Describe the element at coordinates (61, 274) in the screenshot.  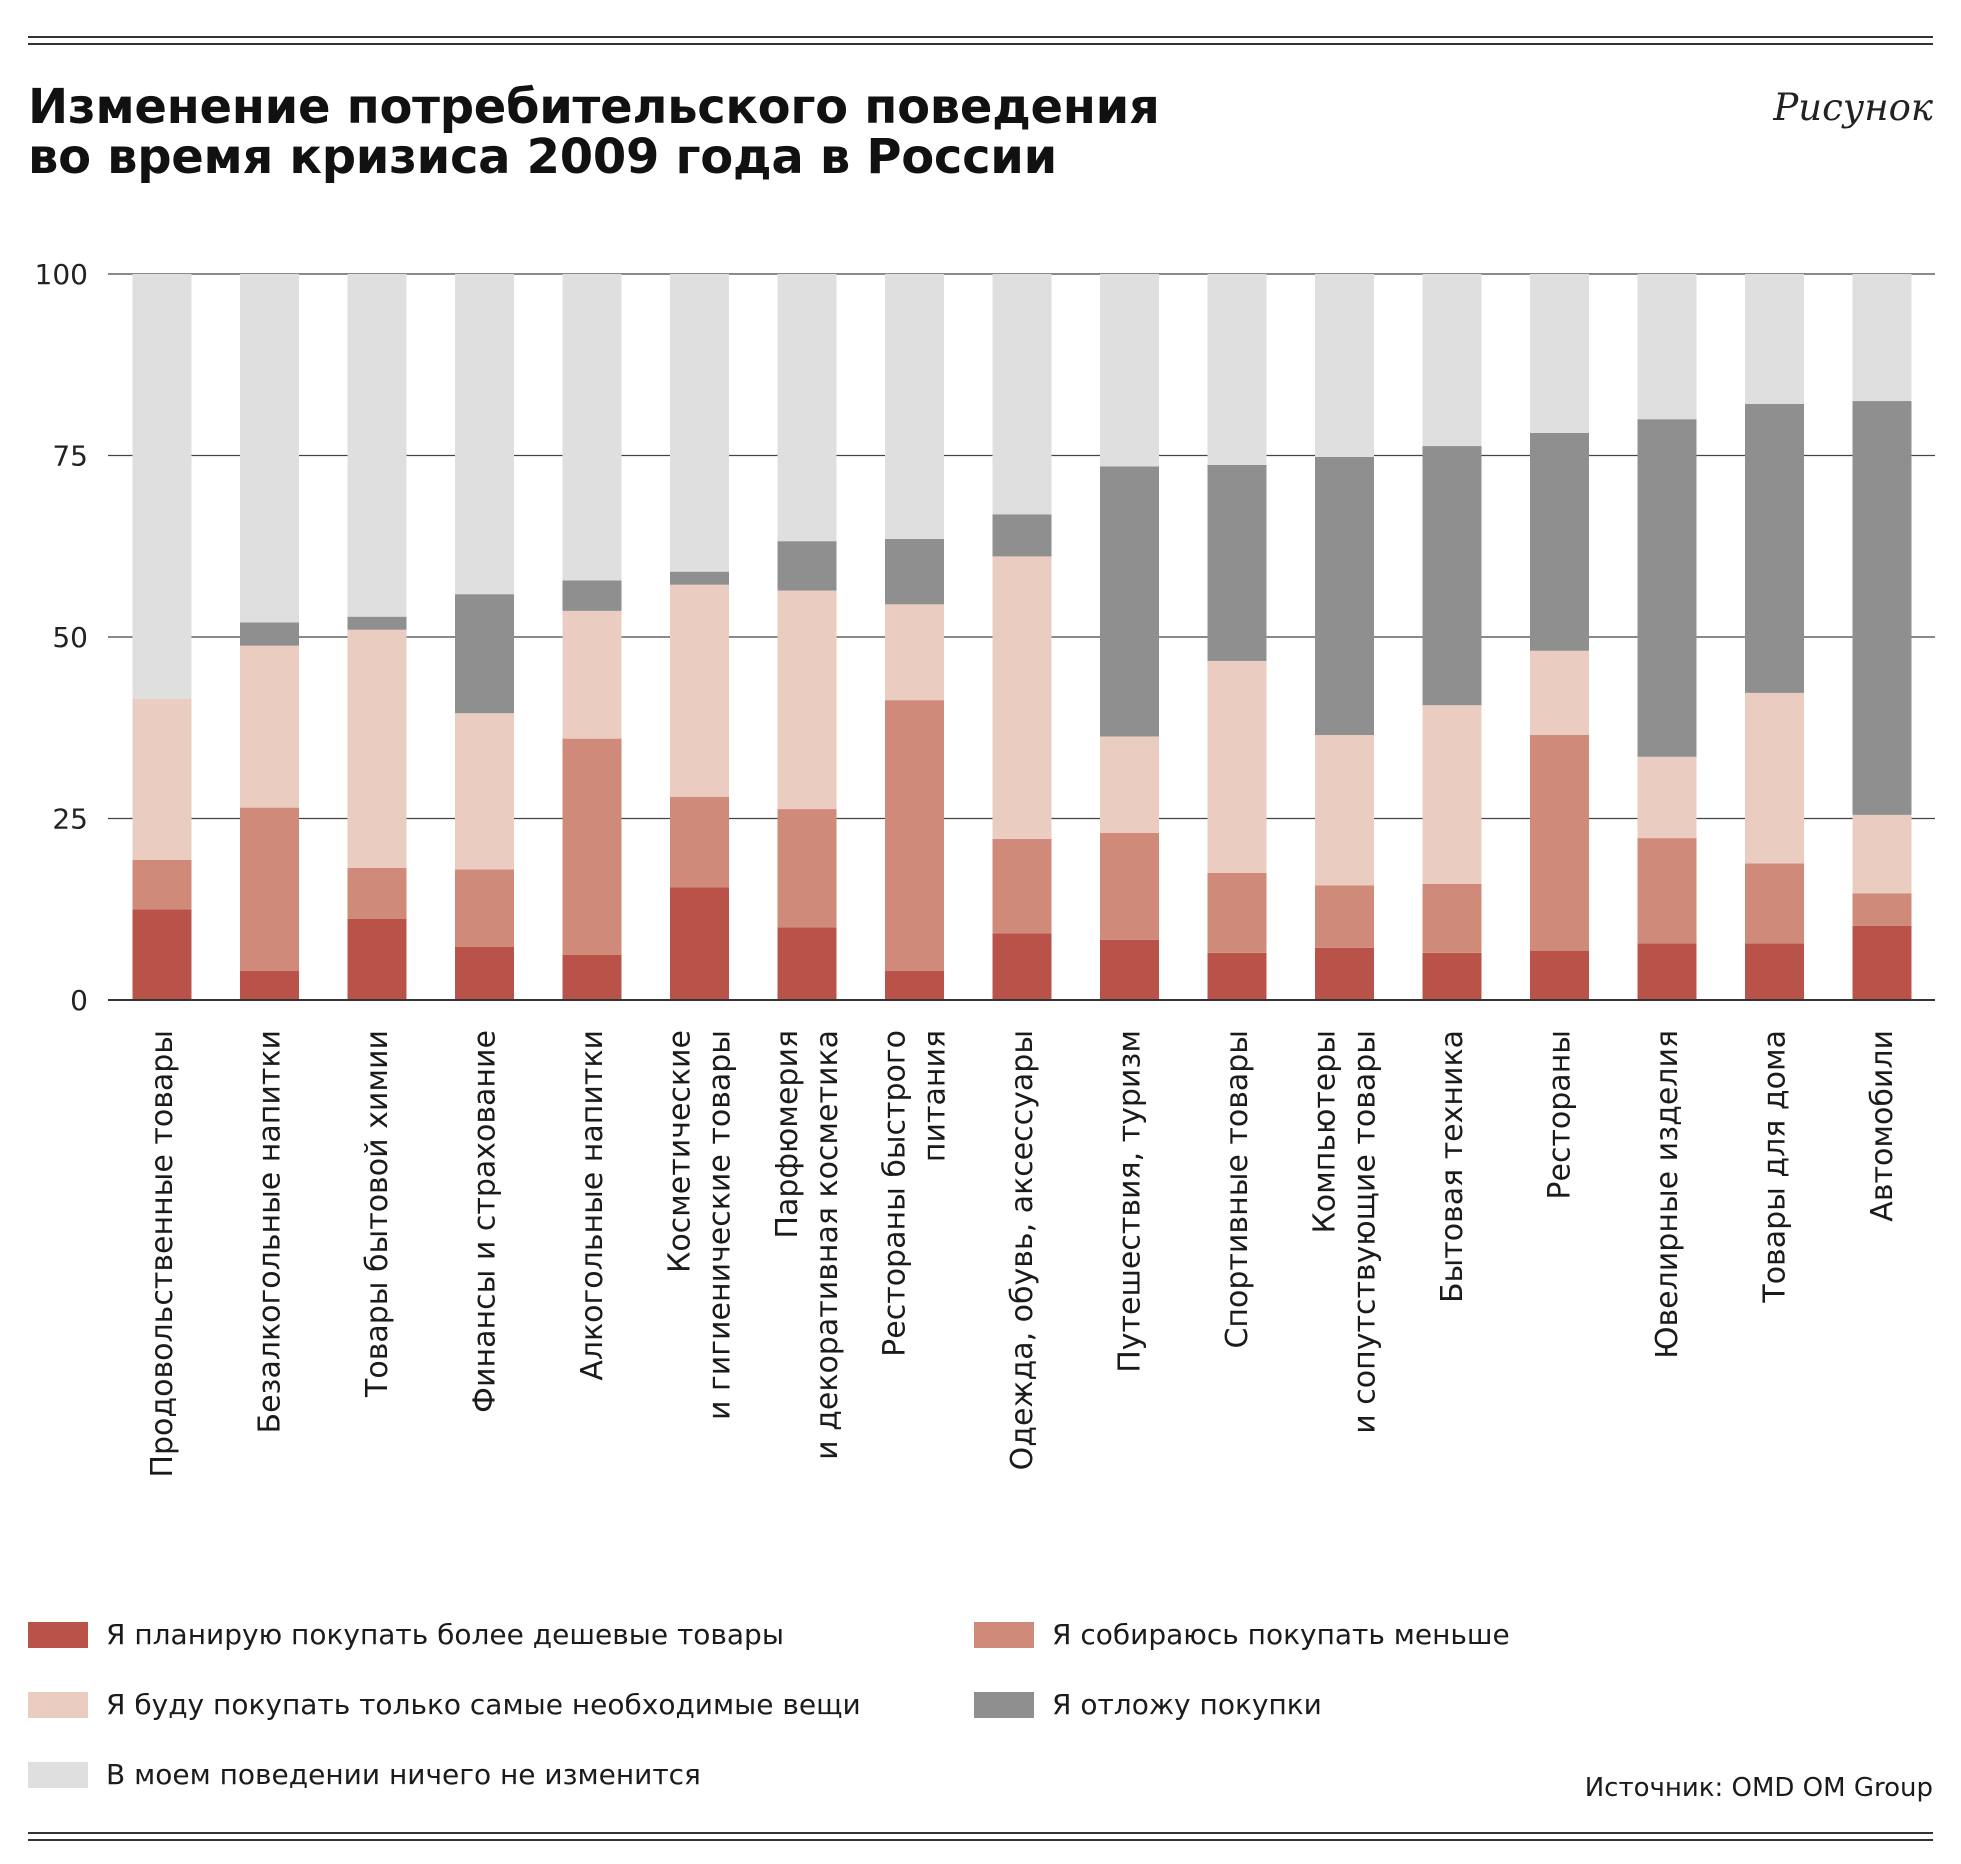
I see `y-tick-label-100: 100` at that location.